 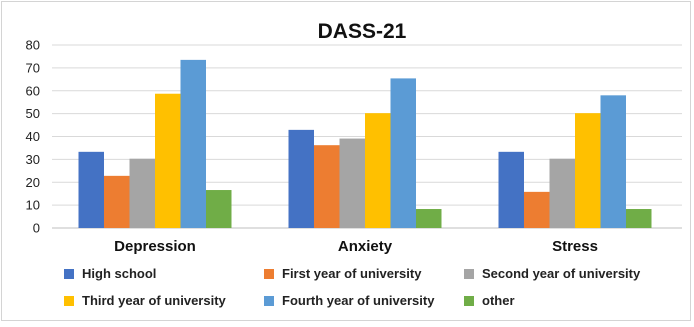 I want to click on legend-label: Second year of university, so click(x=561, y=273).